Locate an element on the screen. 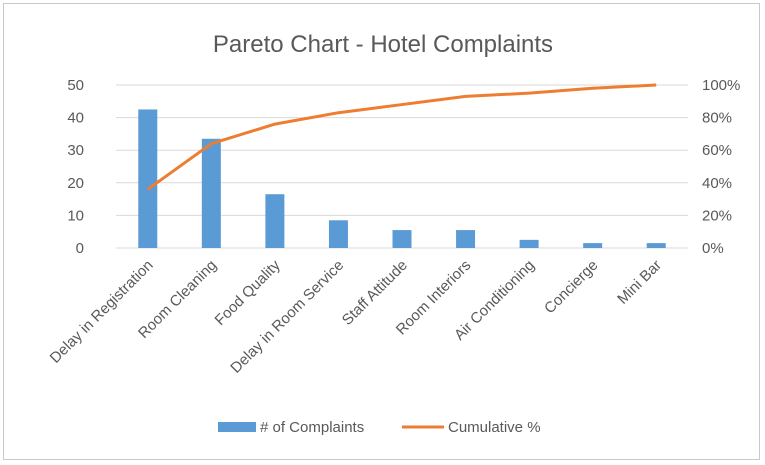 This screenshot has width=765, height=465. y2-tick-label: 40% is located at coordinates (717, 183).